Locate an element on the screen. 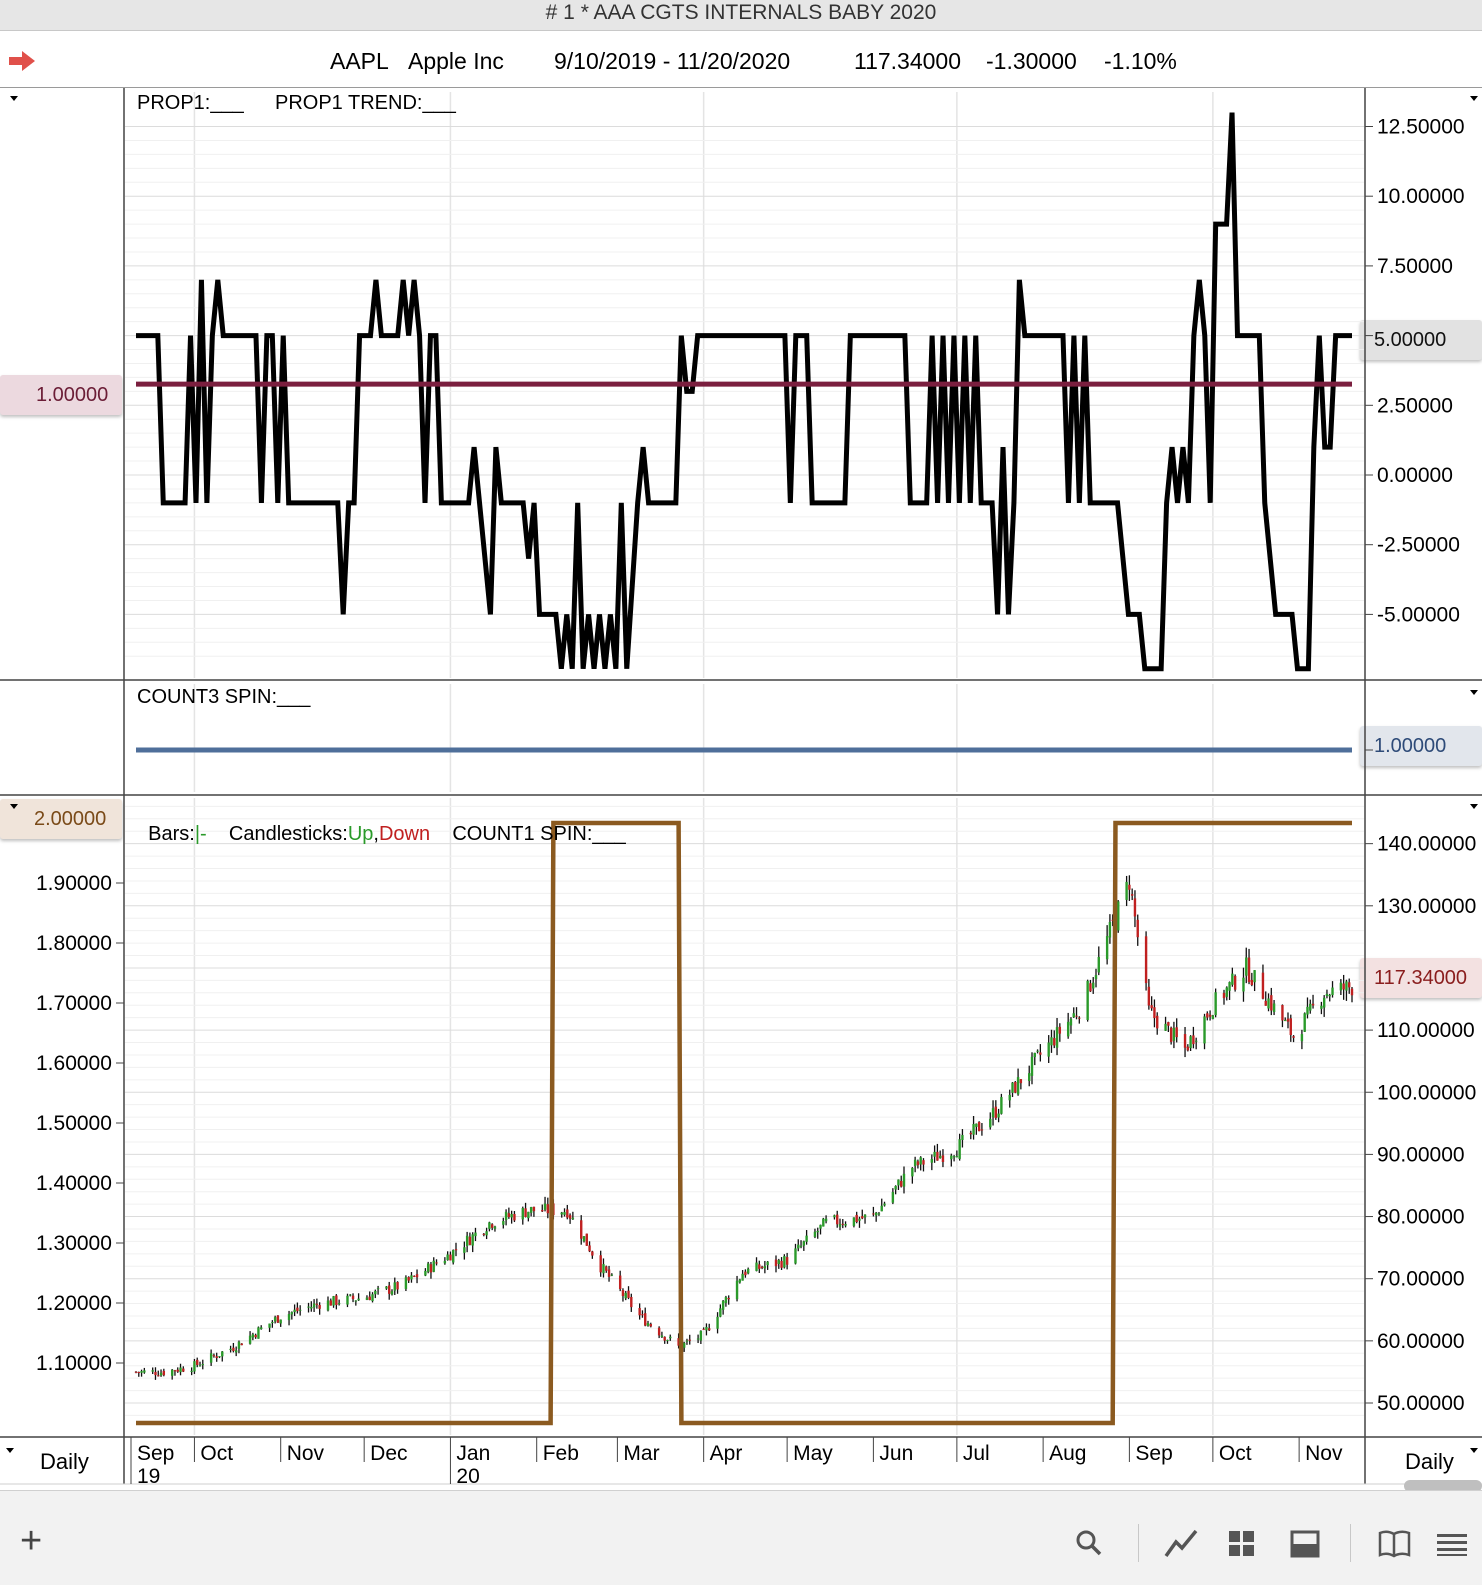  up-legend: Up is located at coordinates (360, 834).